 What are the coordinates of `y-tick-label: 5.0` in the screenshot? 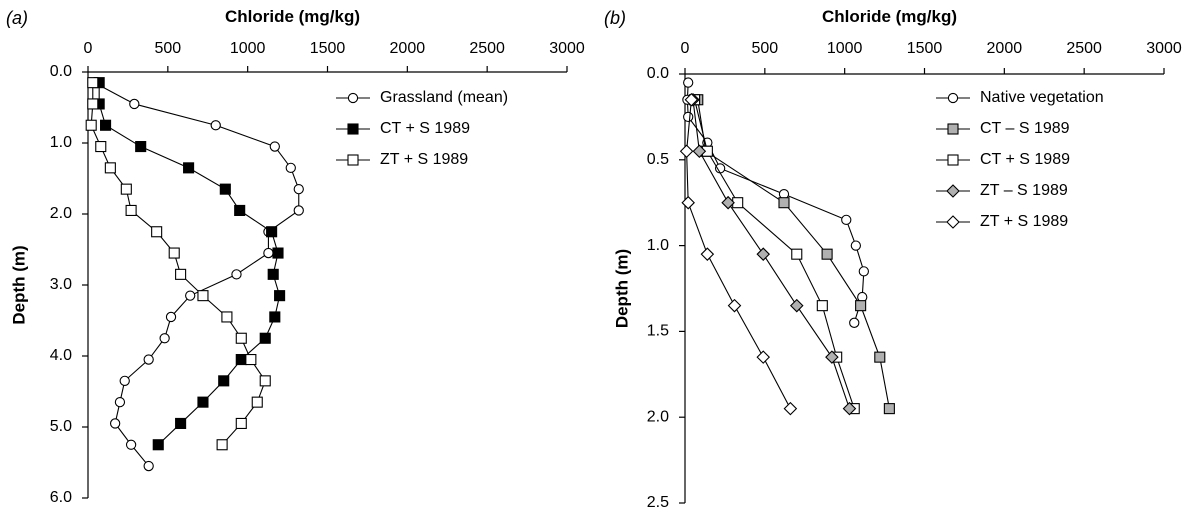 It's located at (61, 426).